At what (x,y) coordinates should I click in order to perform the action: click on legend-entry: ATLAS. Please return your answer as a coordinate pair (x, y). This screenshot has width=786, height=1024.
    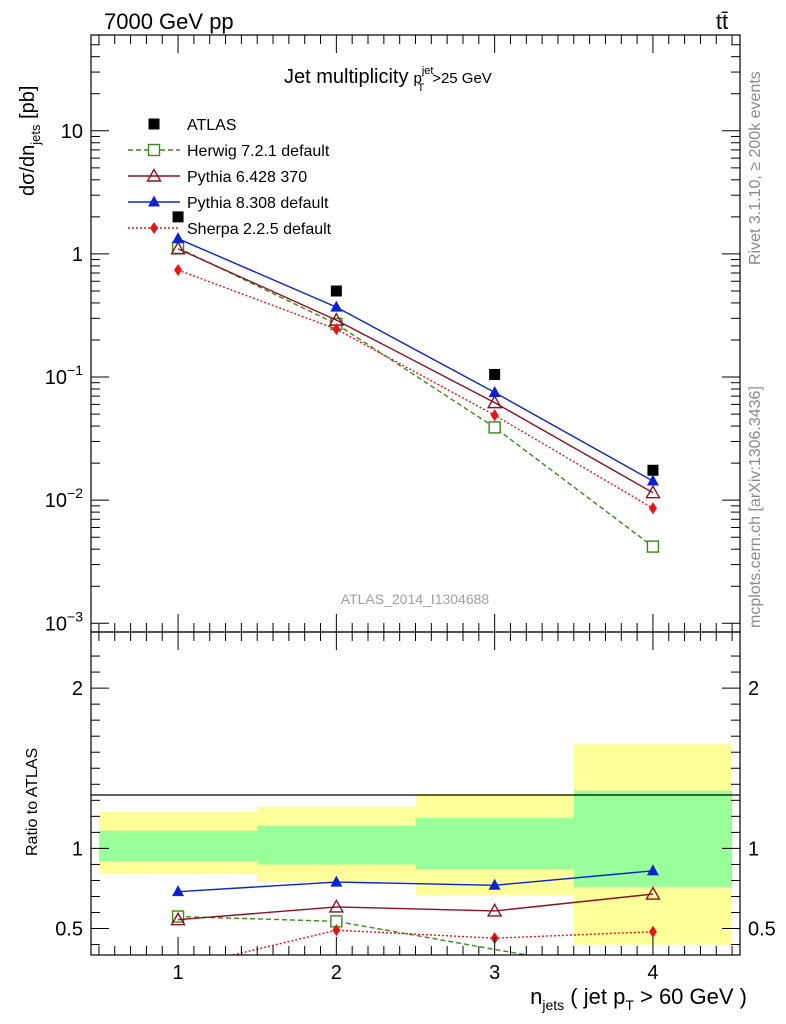
    Looking at the image, I should click on (192, 125).